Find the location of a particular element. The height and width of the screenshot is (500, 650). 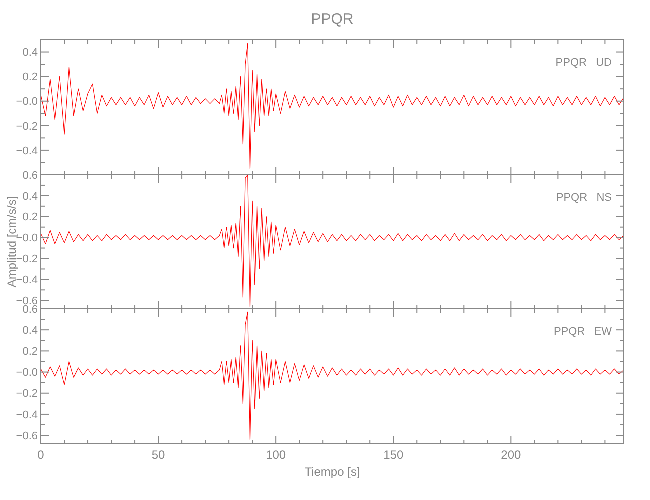

y-tick-label: −0.6 is located at coordinates (27, 436).